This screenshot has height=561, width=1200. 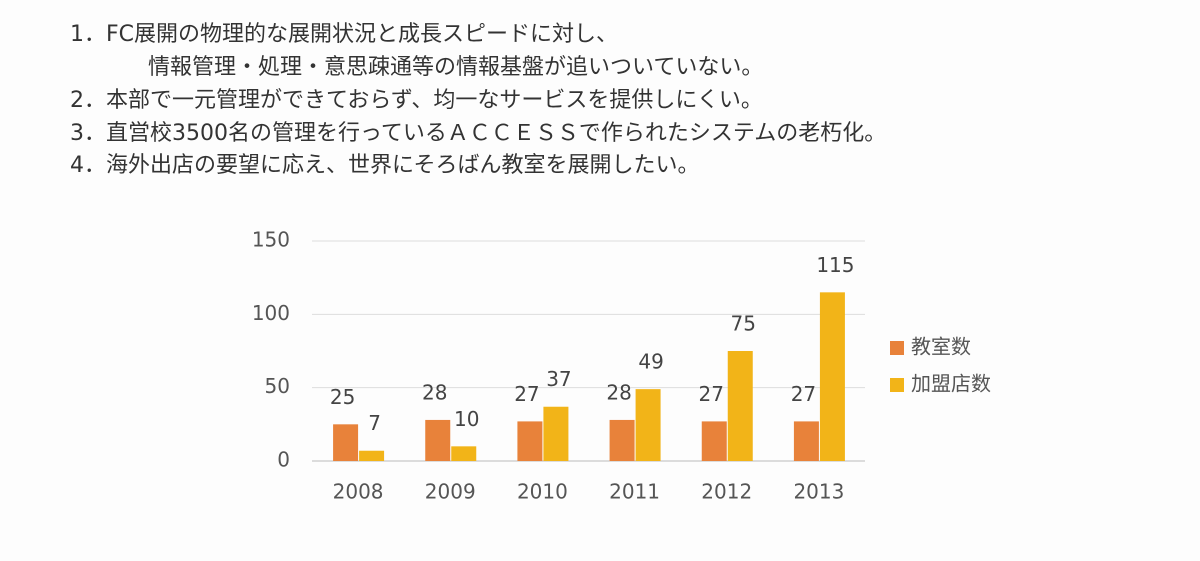 What do you see at coordinates (941, 347) in the screenshot?
I see `legend-label: 教室数` at bounding box center [941, 347].